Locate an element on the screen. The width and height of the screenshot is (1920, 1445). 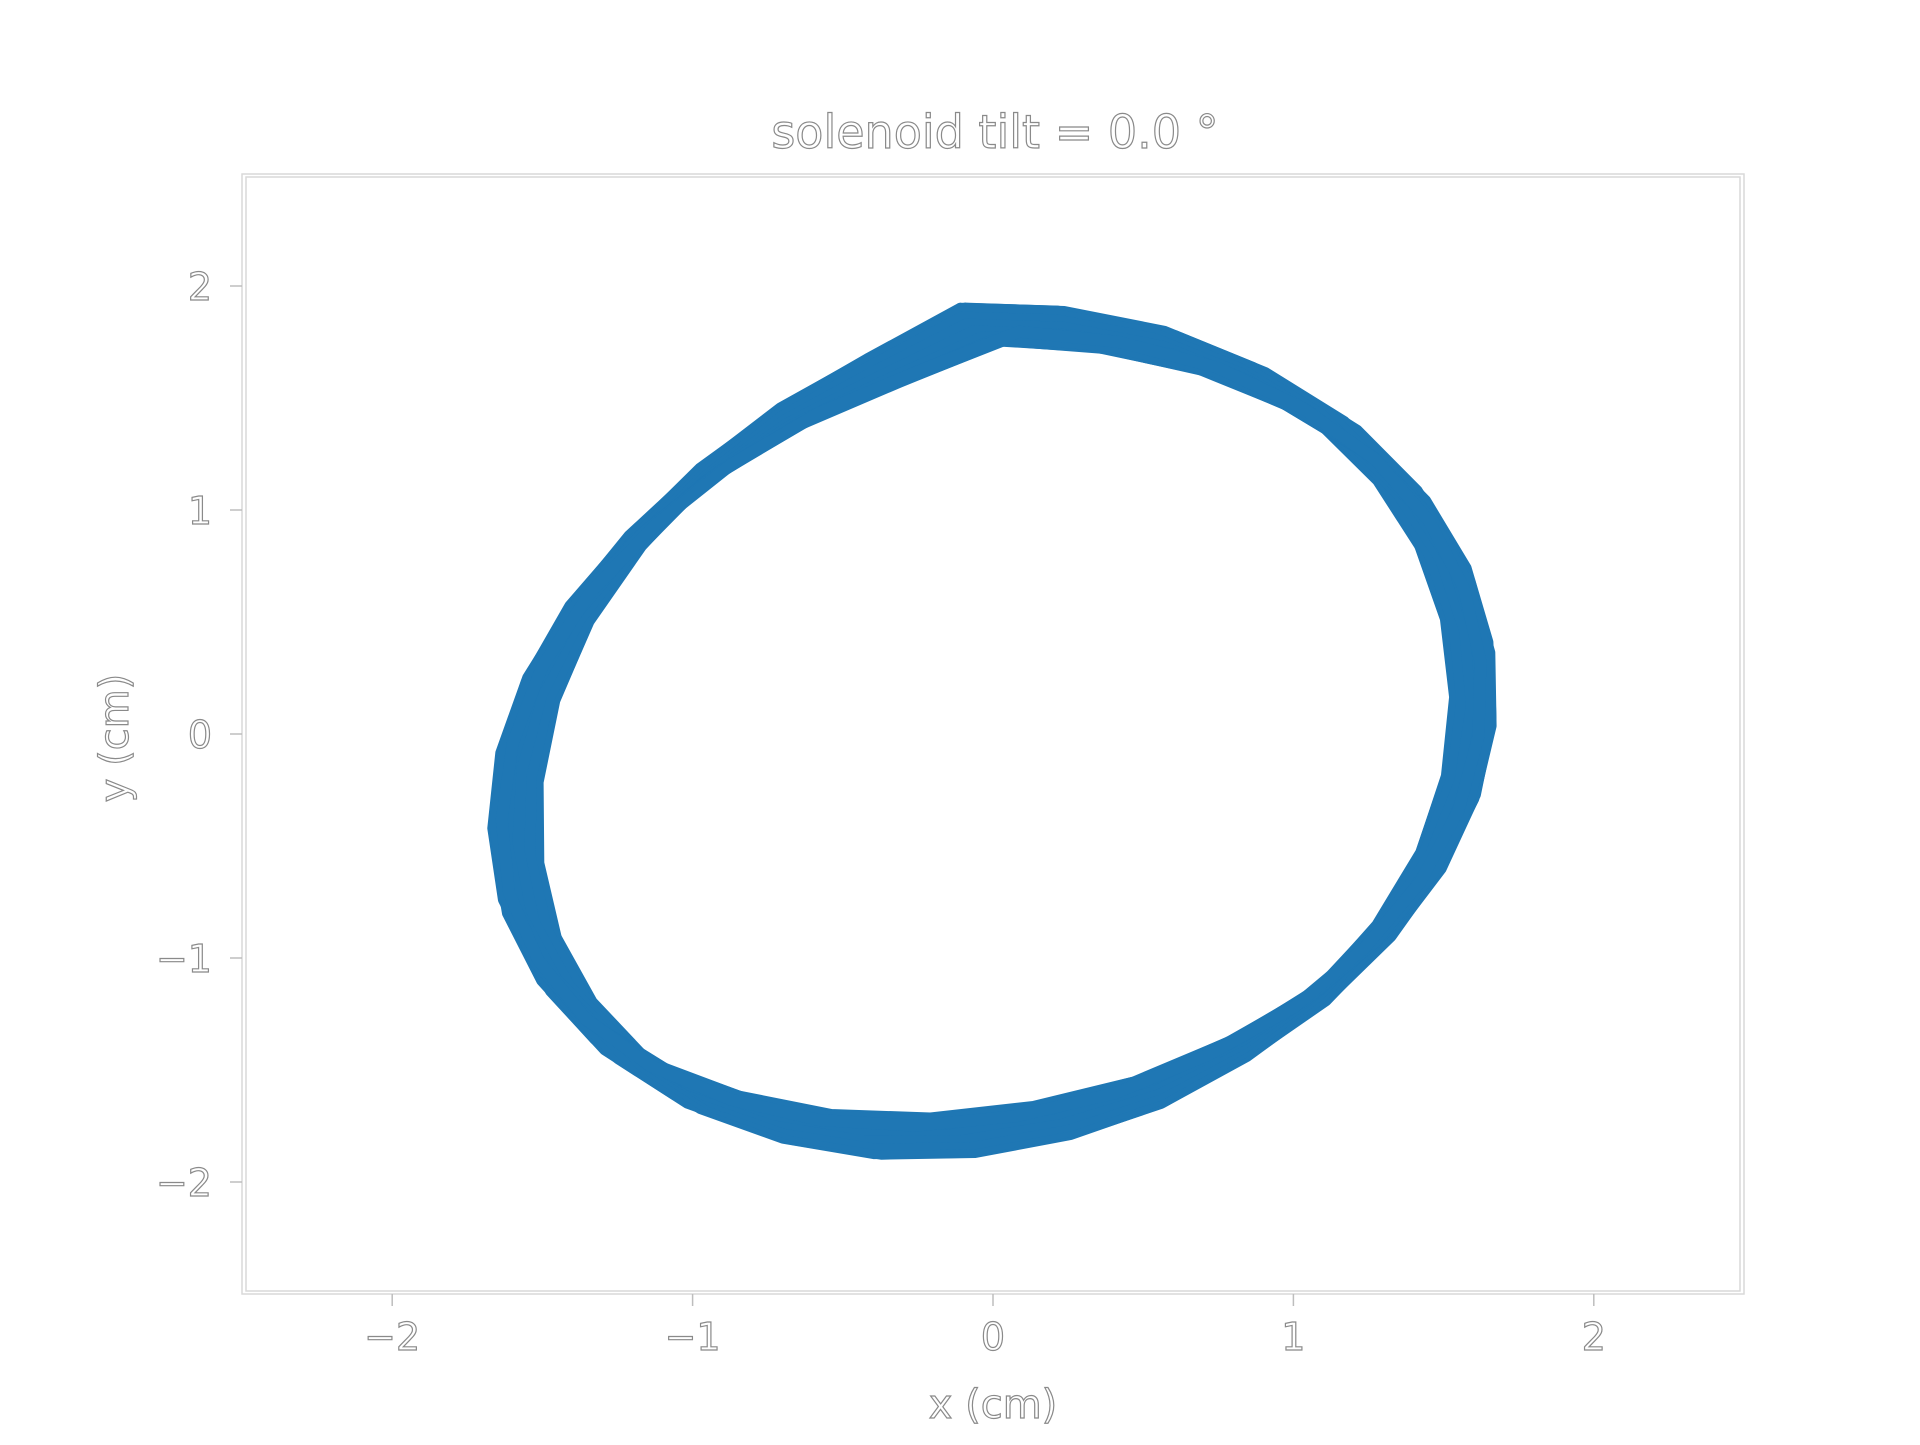
x-tick-label: 1 is located at coordinates (1293, 1337).